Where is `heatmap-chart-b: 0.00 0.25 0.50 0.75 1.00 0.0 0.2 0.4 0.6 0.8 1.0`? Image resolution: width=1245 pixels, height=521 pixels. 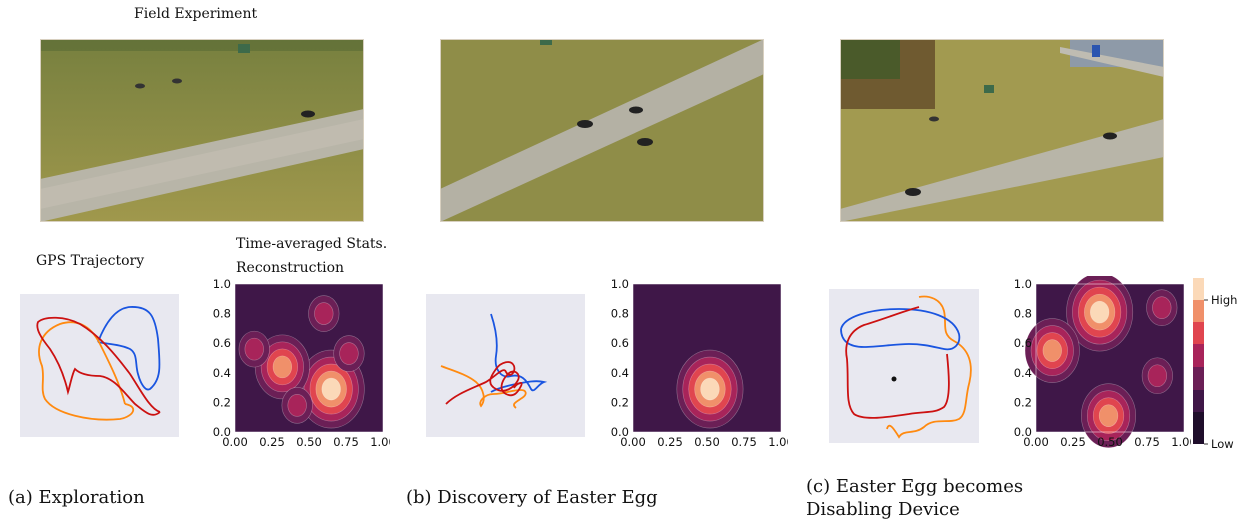 heatmap-chart-b: 0.00 0.25 0.50 0.75 1.00 0.0 0.2 0.4 0.6 0.8 1.0 is located at coordinates (699, 363).